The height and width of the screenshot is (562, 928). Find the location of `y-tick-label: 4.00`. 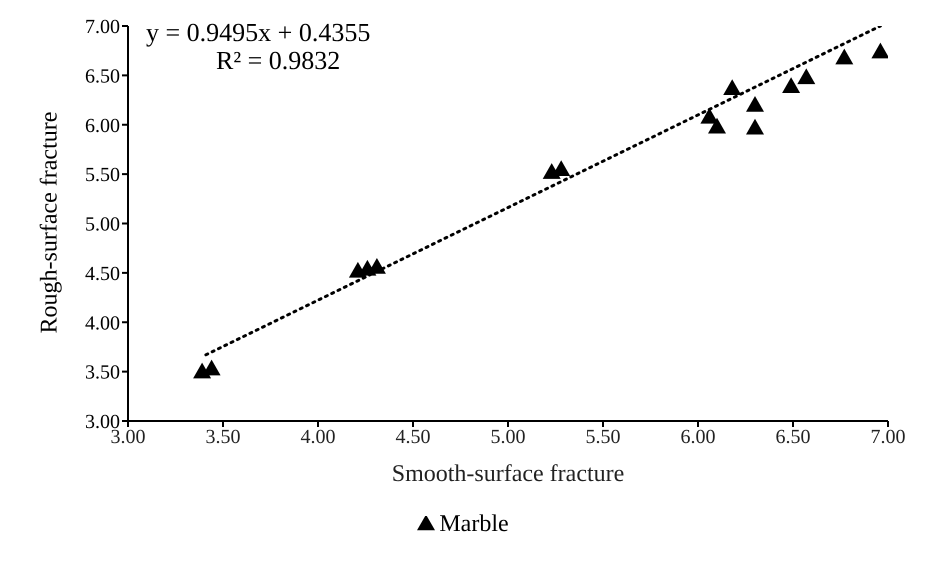

y-tick-label: 4.00 is located at coordinates (102, 323).